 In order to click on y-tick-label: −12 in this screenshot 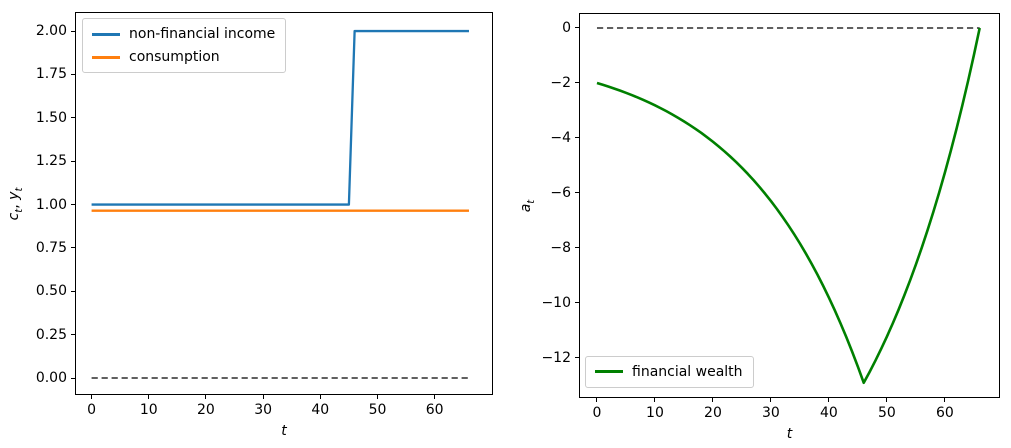, I will do `click(556, 357)`.